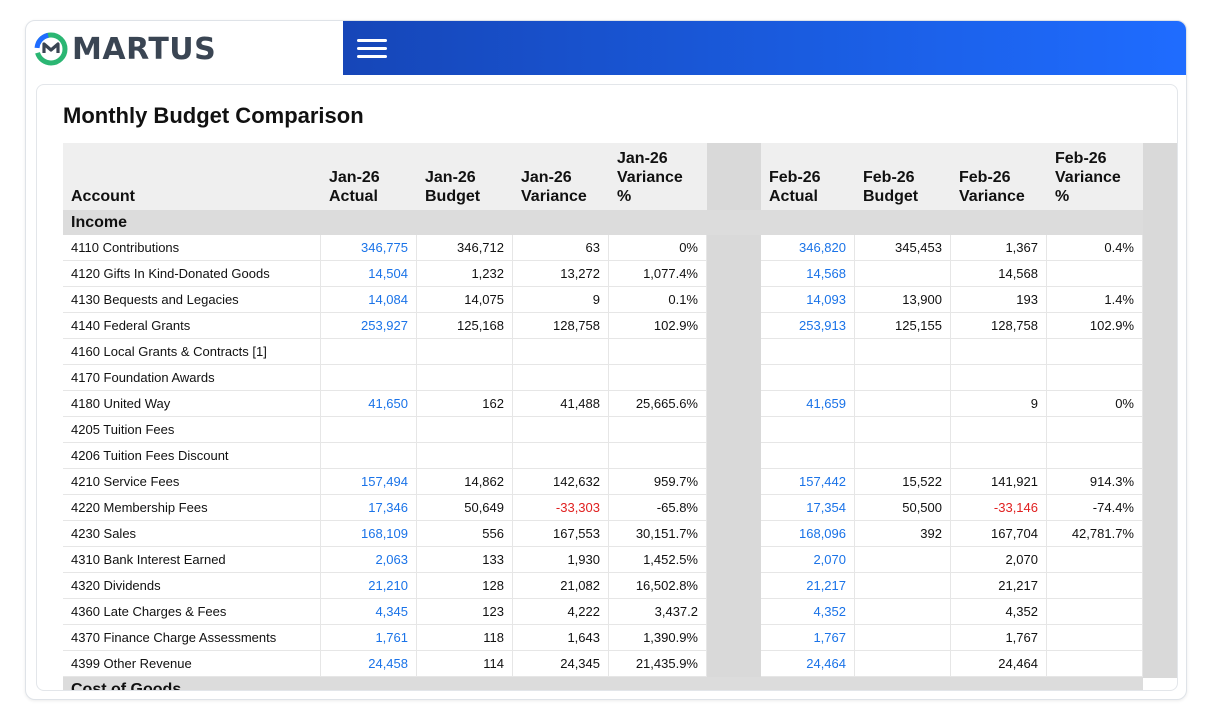  What do you see at coordinates (808, 274) in the screenshot?
I see `cell-feb-actual: 14,568` at bounding box center [808, 274].